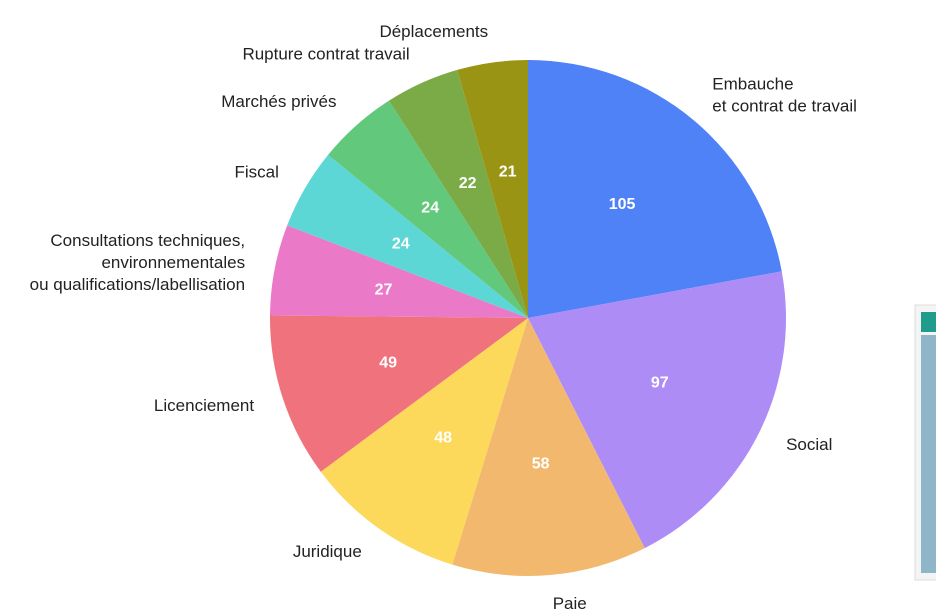  What do you see at coordinates (256, 172) in the screenshot?
I see `category-label: Fiscal` at bounding box center [256, 172].